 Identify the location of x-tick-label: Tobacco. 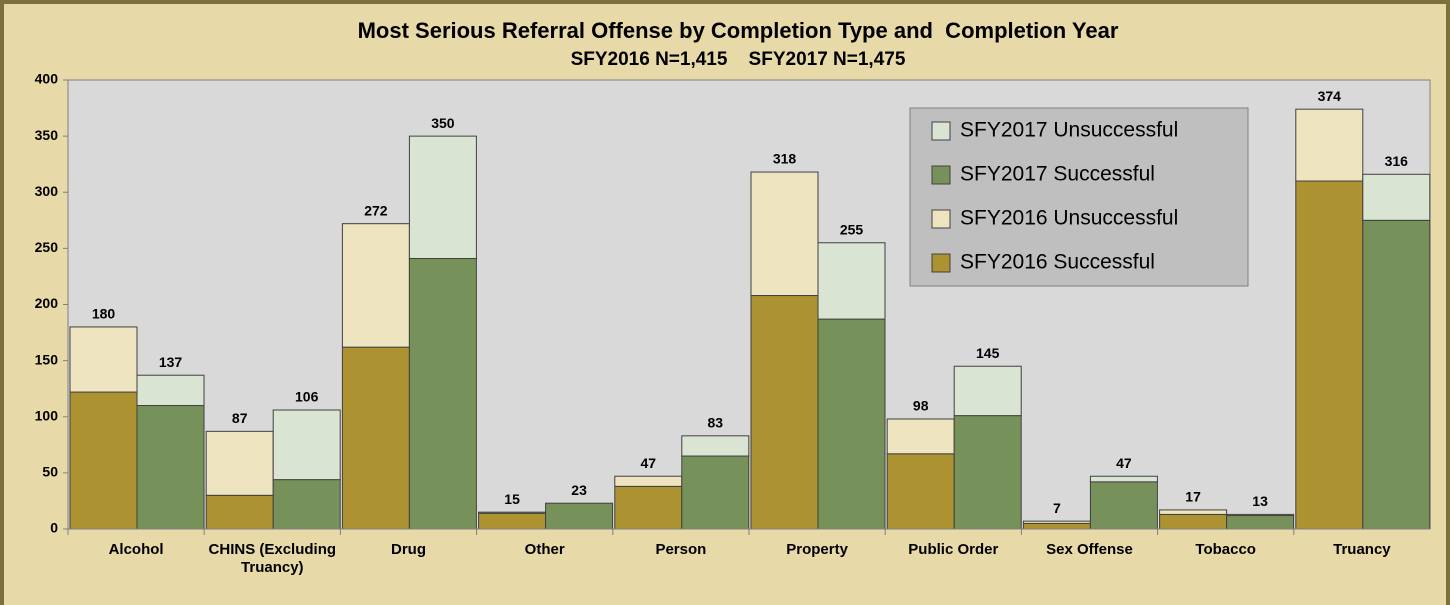
(1225, 549).